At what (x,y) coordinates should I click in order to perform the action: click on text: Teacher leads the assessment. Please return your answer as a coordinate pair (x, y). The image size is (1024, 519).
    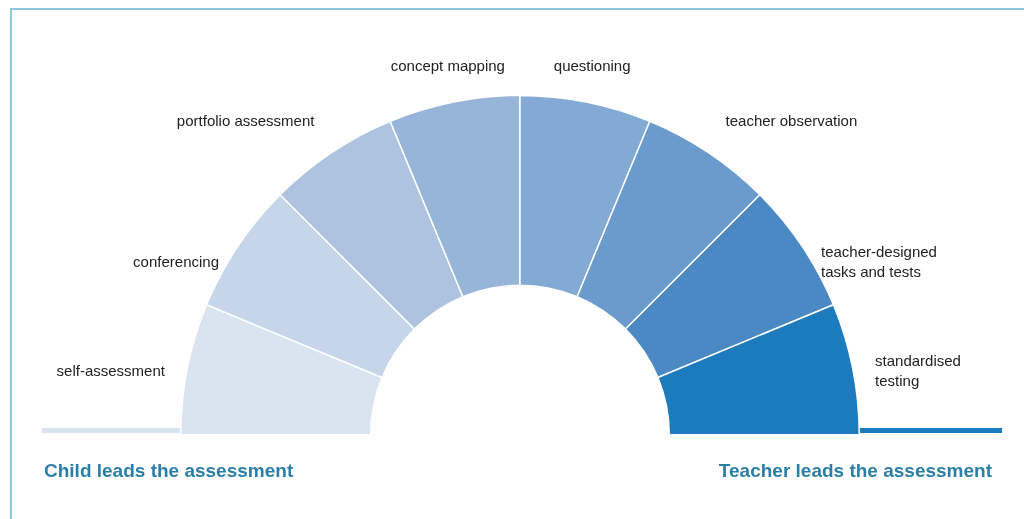
    Looking at the image, I should click on (855, 471).